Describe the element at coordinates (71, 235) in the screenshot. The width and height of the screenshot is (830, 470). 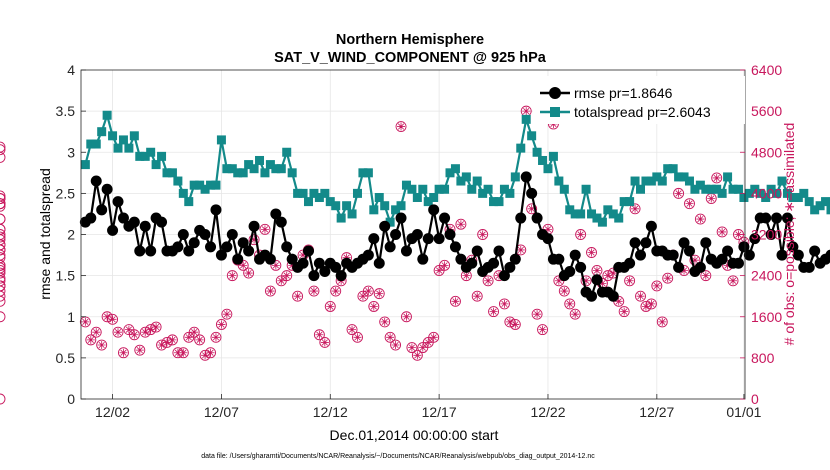
I see `left-tick-label: 2` at that location.